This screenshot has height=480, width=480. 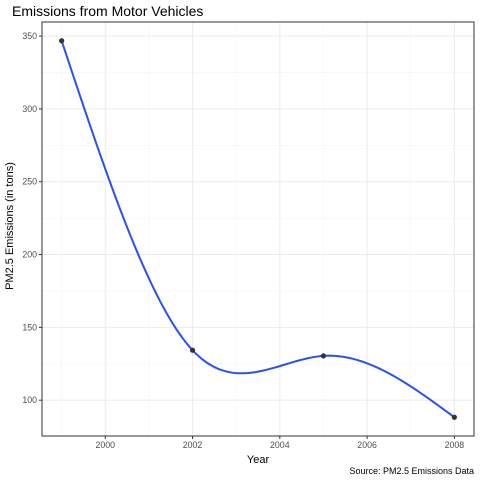 I want to click on chart-caption: Source: PM2.5 Emissions Data, so click(x=411, y=471).